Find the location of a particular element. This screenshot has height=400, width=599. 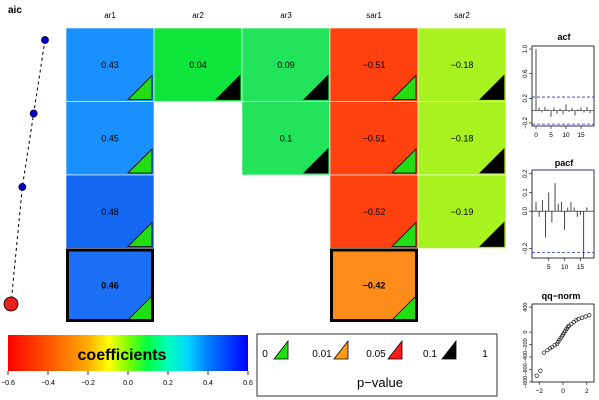

coefficient-colorbar is located at coordinates (128, 353).